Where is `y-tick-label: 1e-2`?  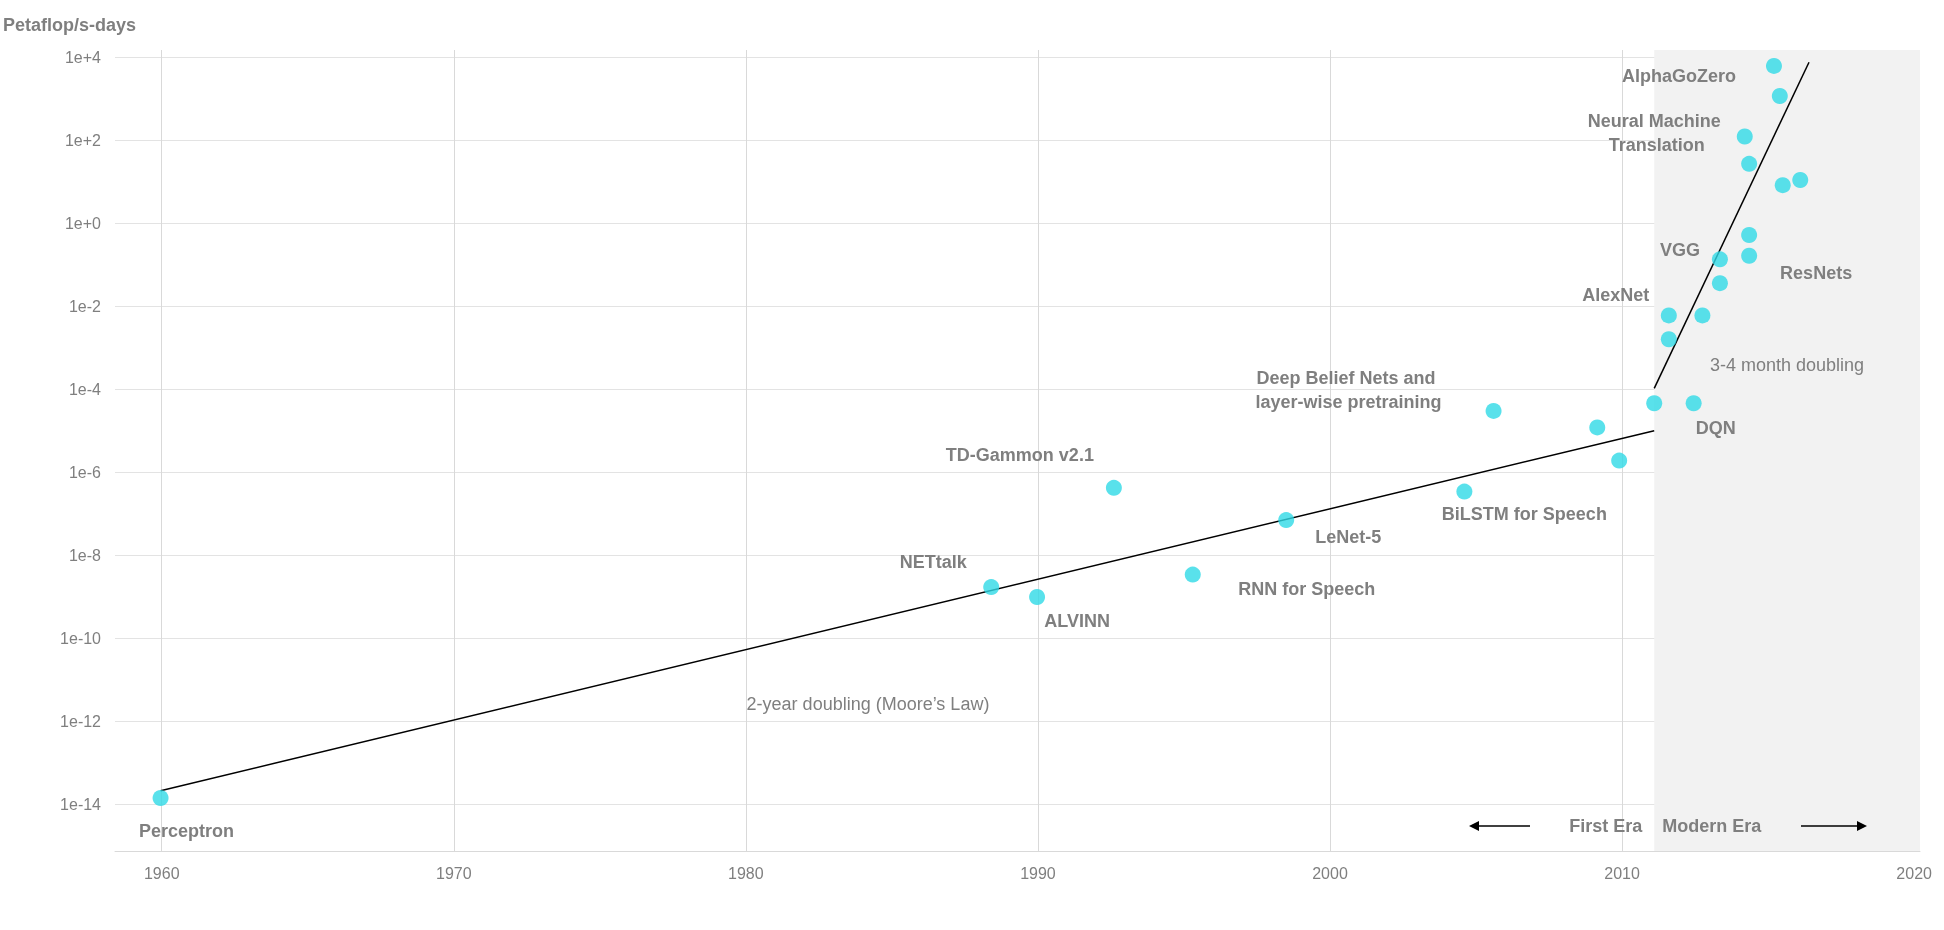
y-tick-label: 1e-2 is located at coordinates (85, 306).